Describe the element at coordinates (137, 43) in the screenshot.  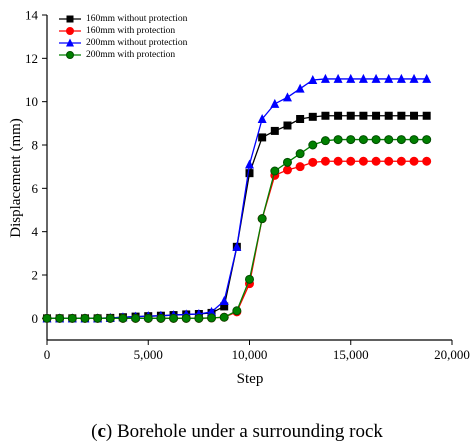
I see `legend-label: 200mm without protection` at that location.